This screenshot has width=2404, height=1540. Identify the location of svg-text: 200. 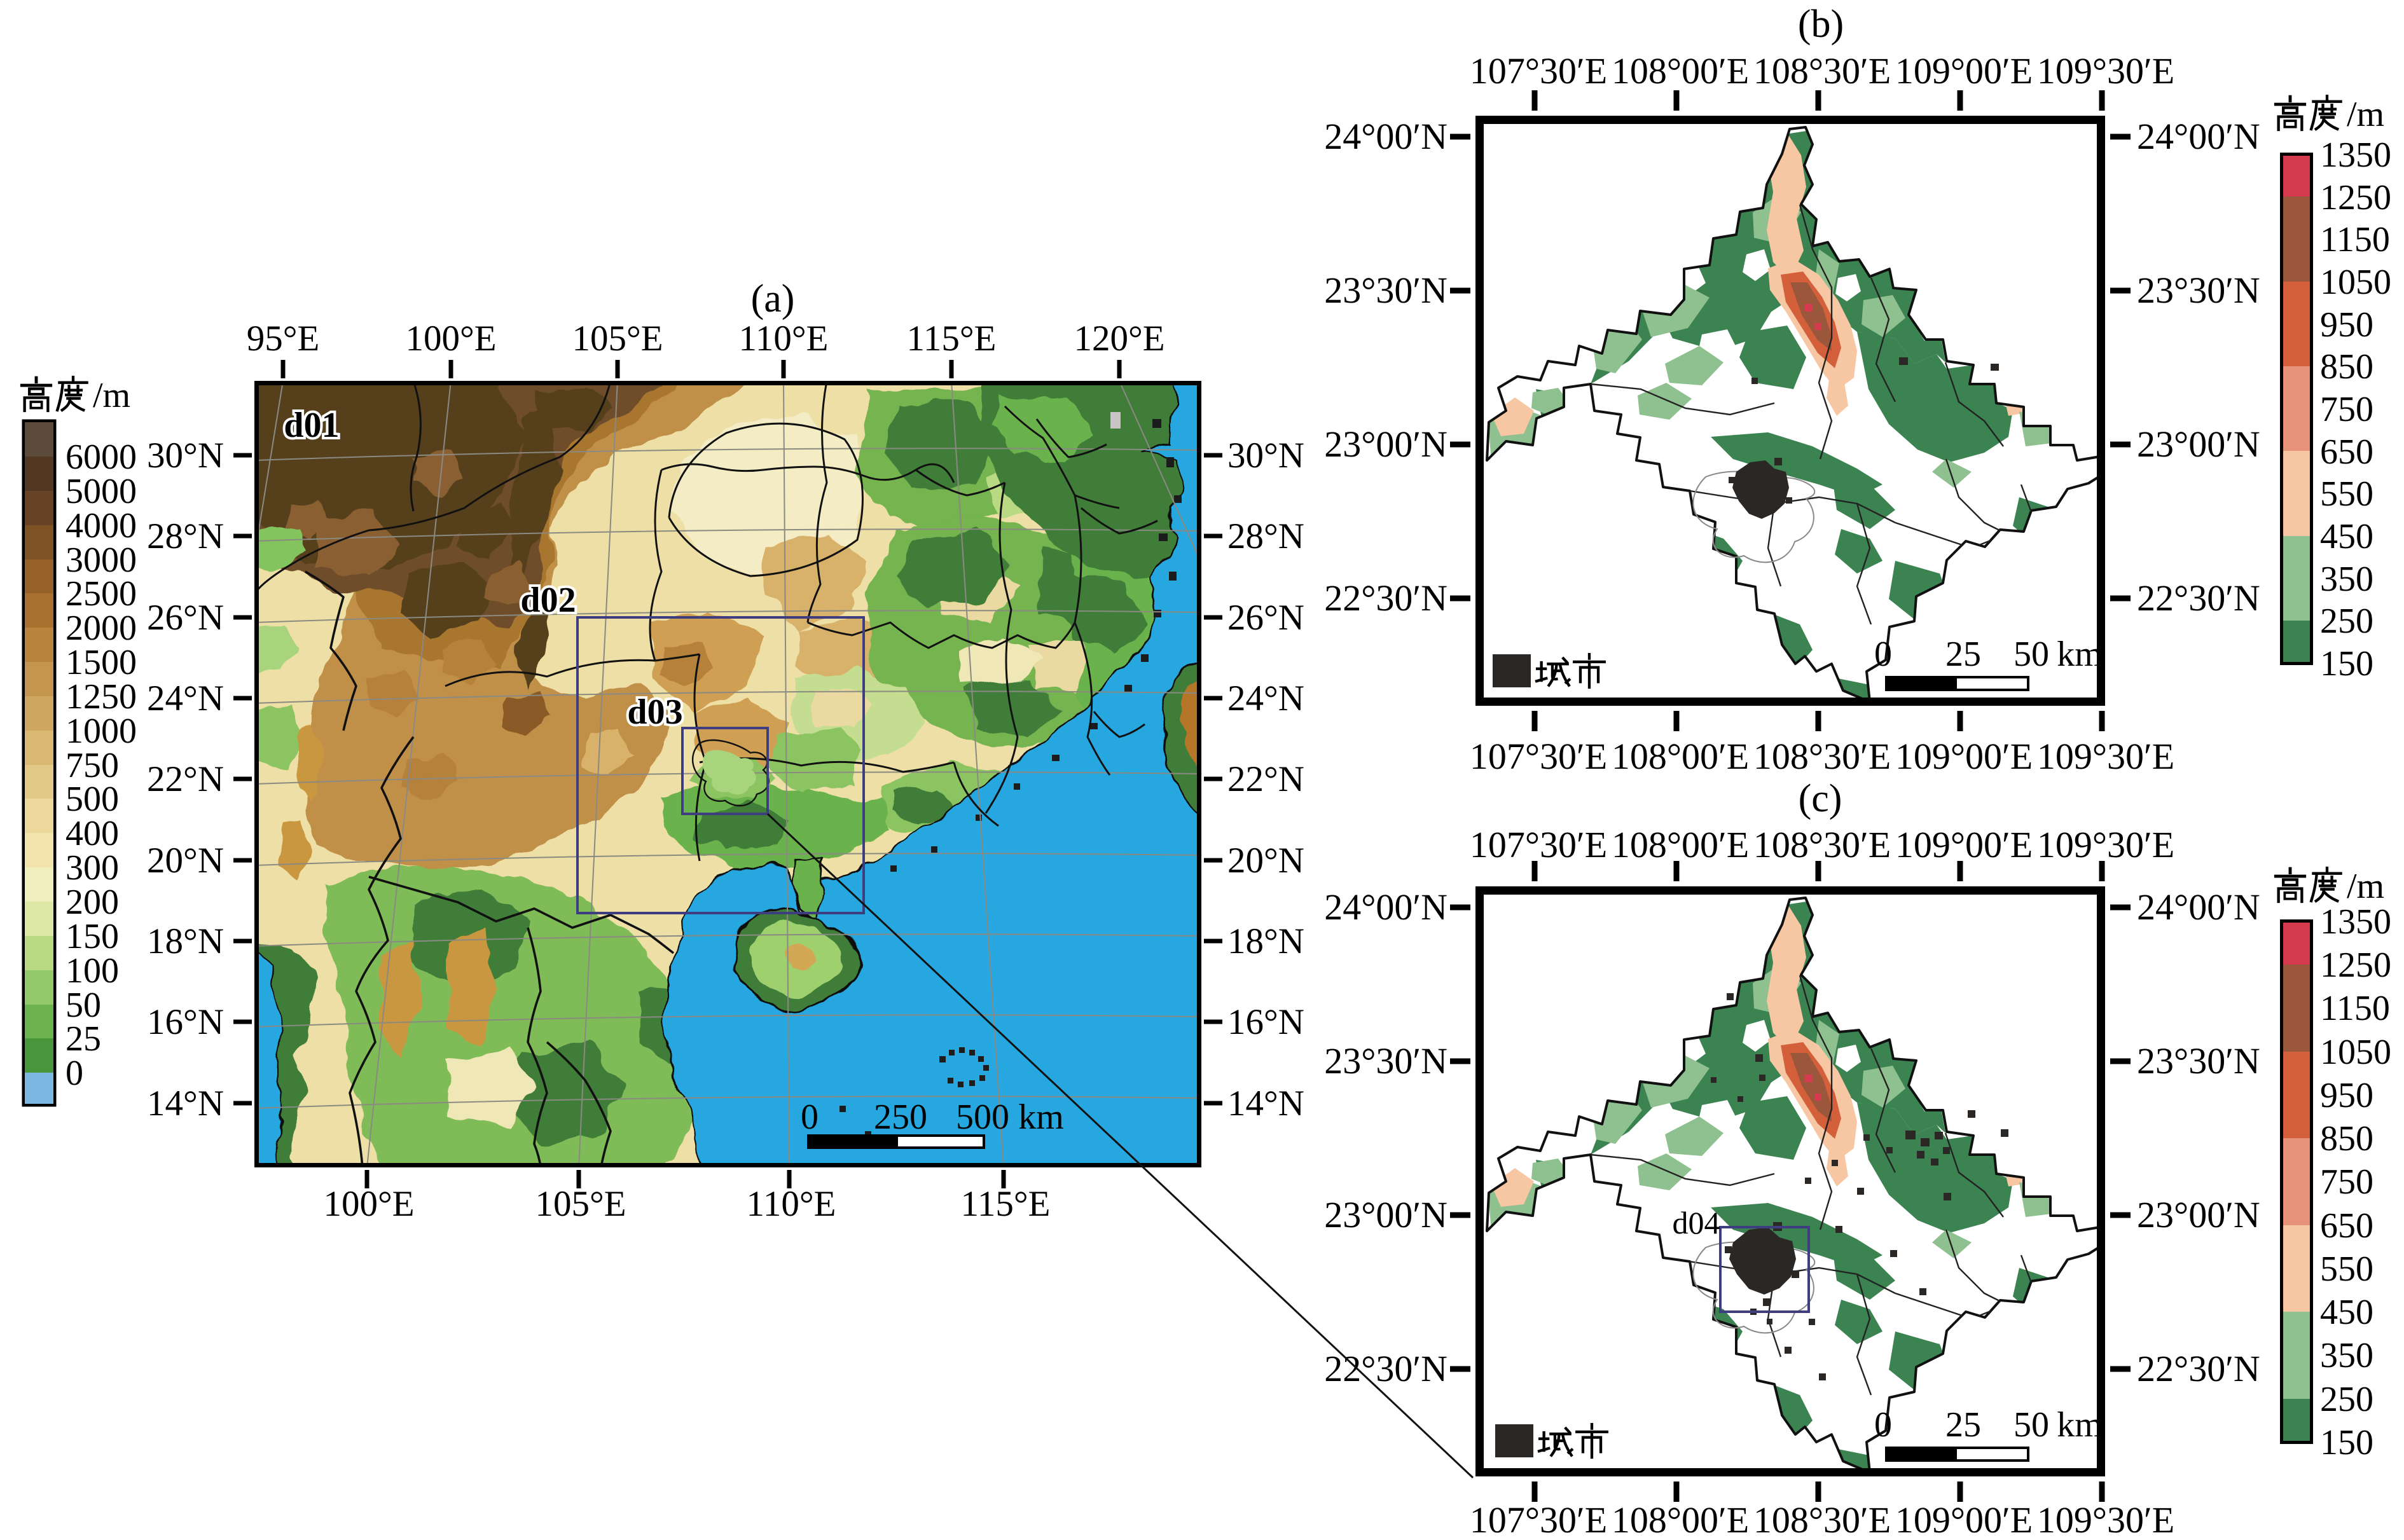
(92, 903).